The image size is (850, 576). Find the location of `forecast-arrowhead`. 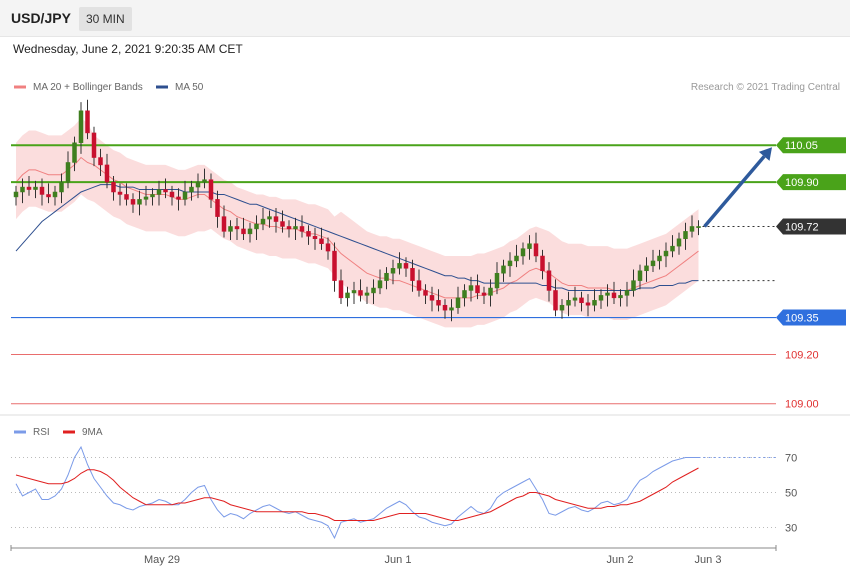

forecast-arrowhead is located at coordinates (765, 154).